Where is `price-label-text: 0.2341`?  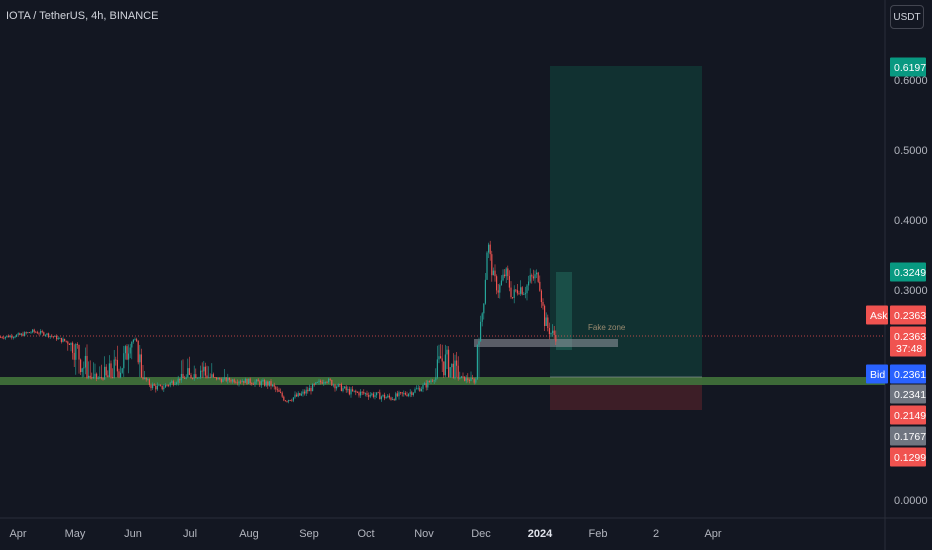 price-label-text: 0.2341 is located at coordinates (910, 395).